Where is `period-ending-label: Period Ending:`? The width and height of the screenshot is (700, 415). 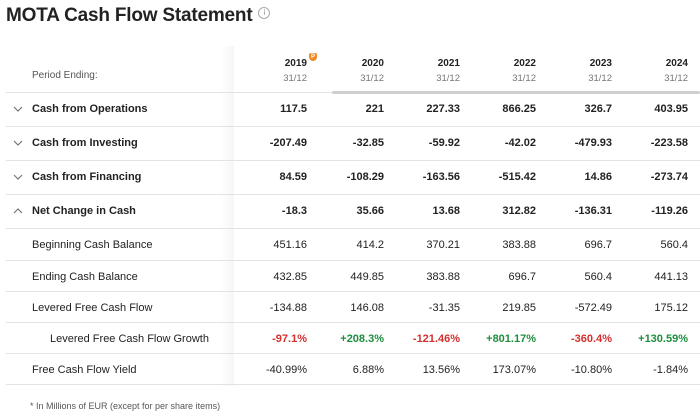 period-ending-label: Period Ending: is located at coordinates (65, 75).